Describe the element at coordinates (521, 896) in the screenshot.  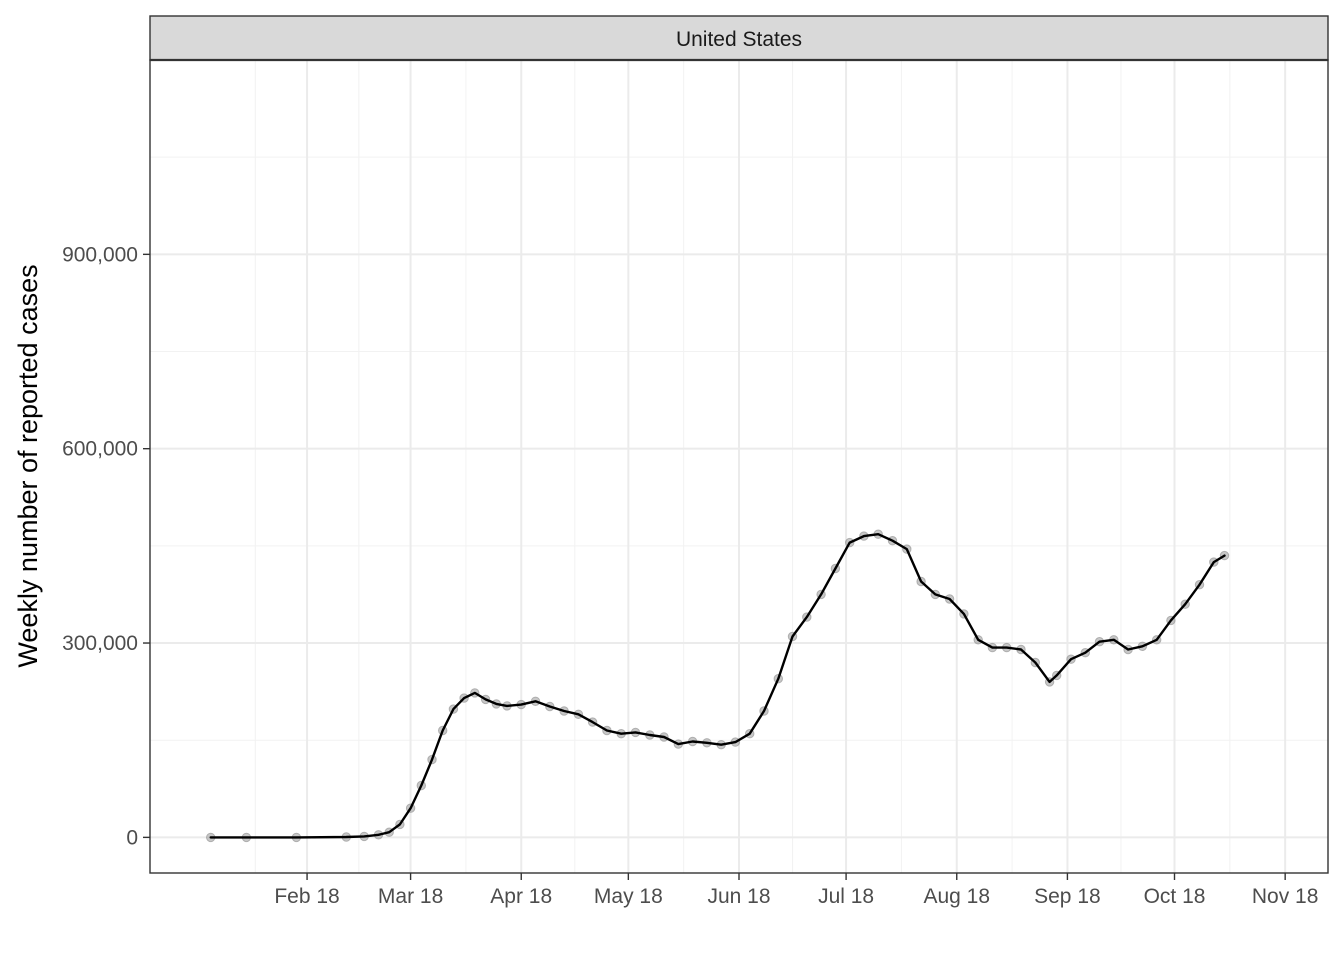
I see `x-tick-label: Apr 18` at that location.